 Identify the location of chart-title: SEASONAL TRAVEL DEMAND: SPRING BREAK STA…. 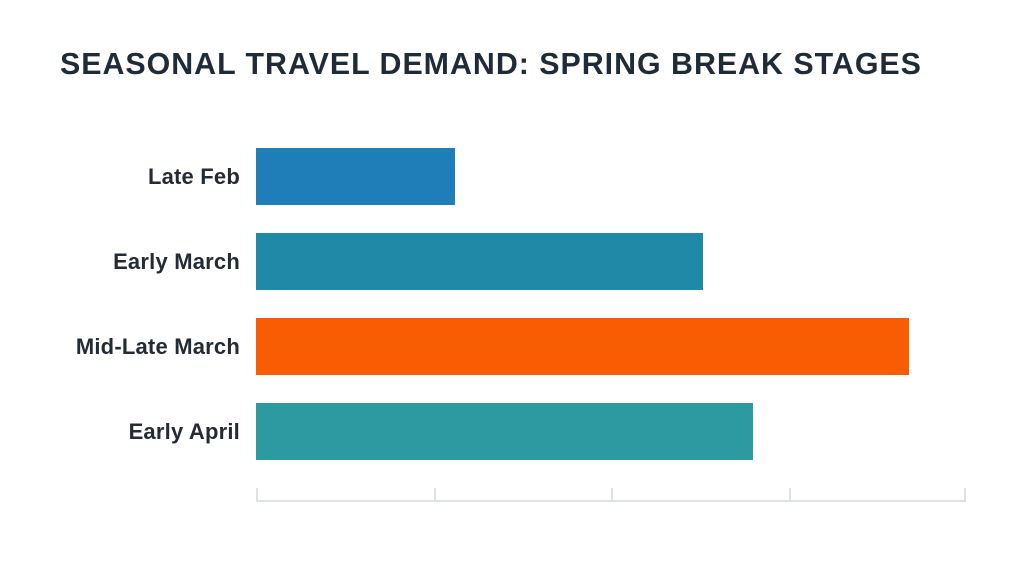
(491, 63).